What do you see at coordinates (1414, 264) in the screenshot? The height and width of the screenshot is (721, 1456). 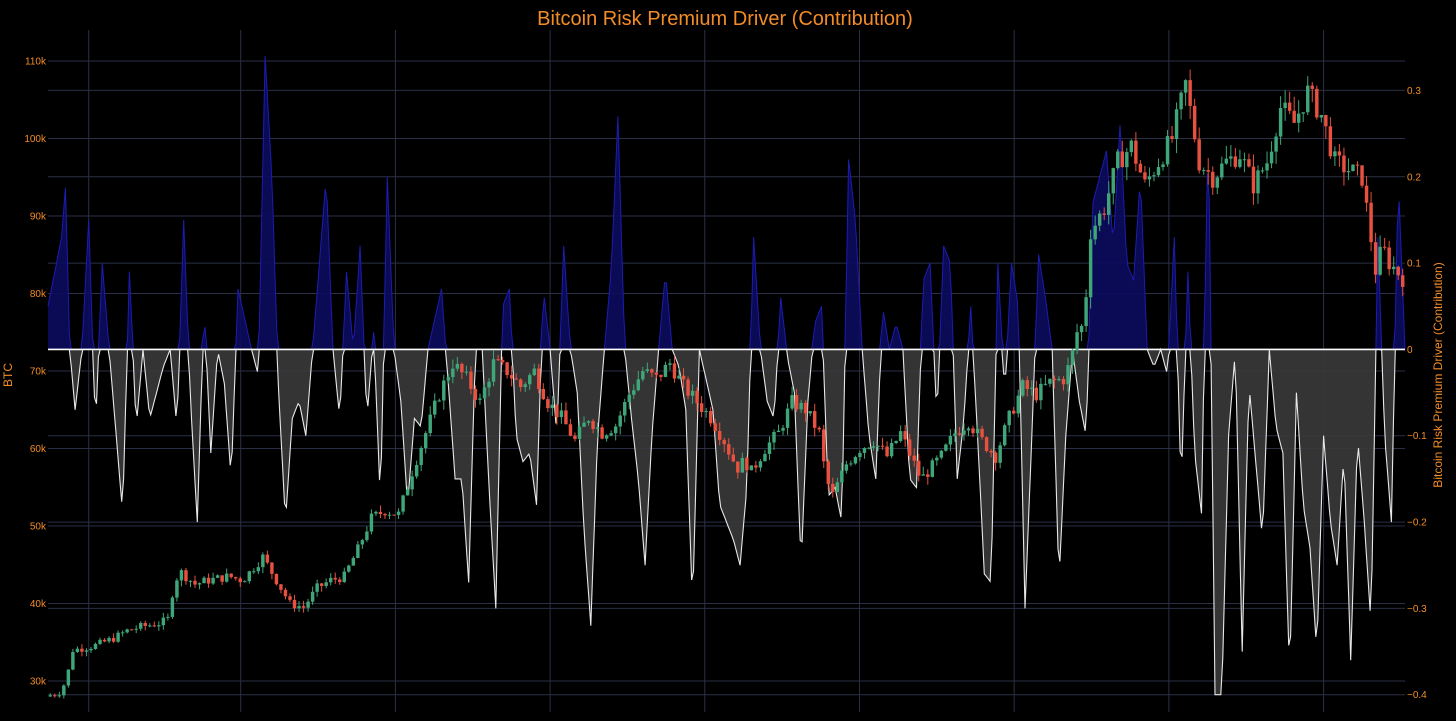 I see `right-tick-label: 0.1` at bounding box center [1414, 264].